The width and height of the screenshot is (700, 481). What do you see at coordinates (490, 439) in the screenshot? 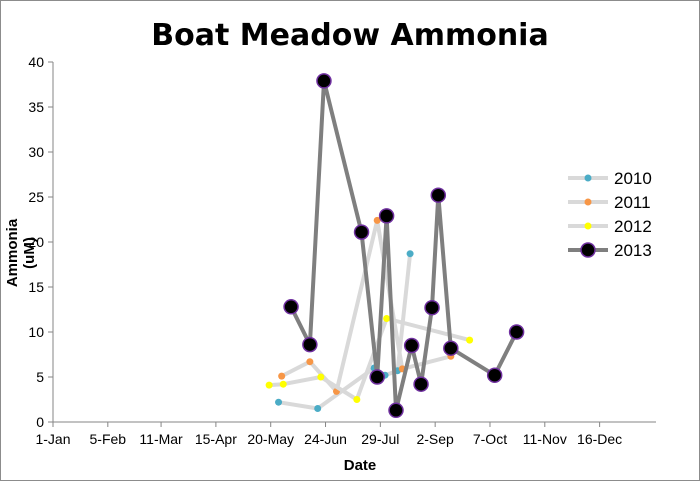
I see `x-tick-label: 7-Oct` at bounding box center [490, 439].